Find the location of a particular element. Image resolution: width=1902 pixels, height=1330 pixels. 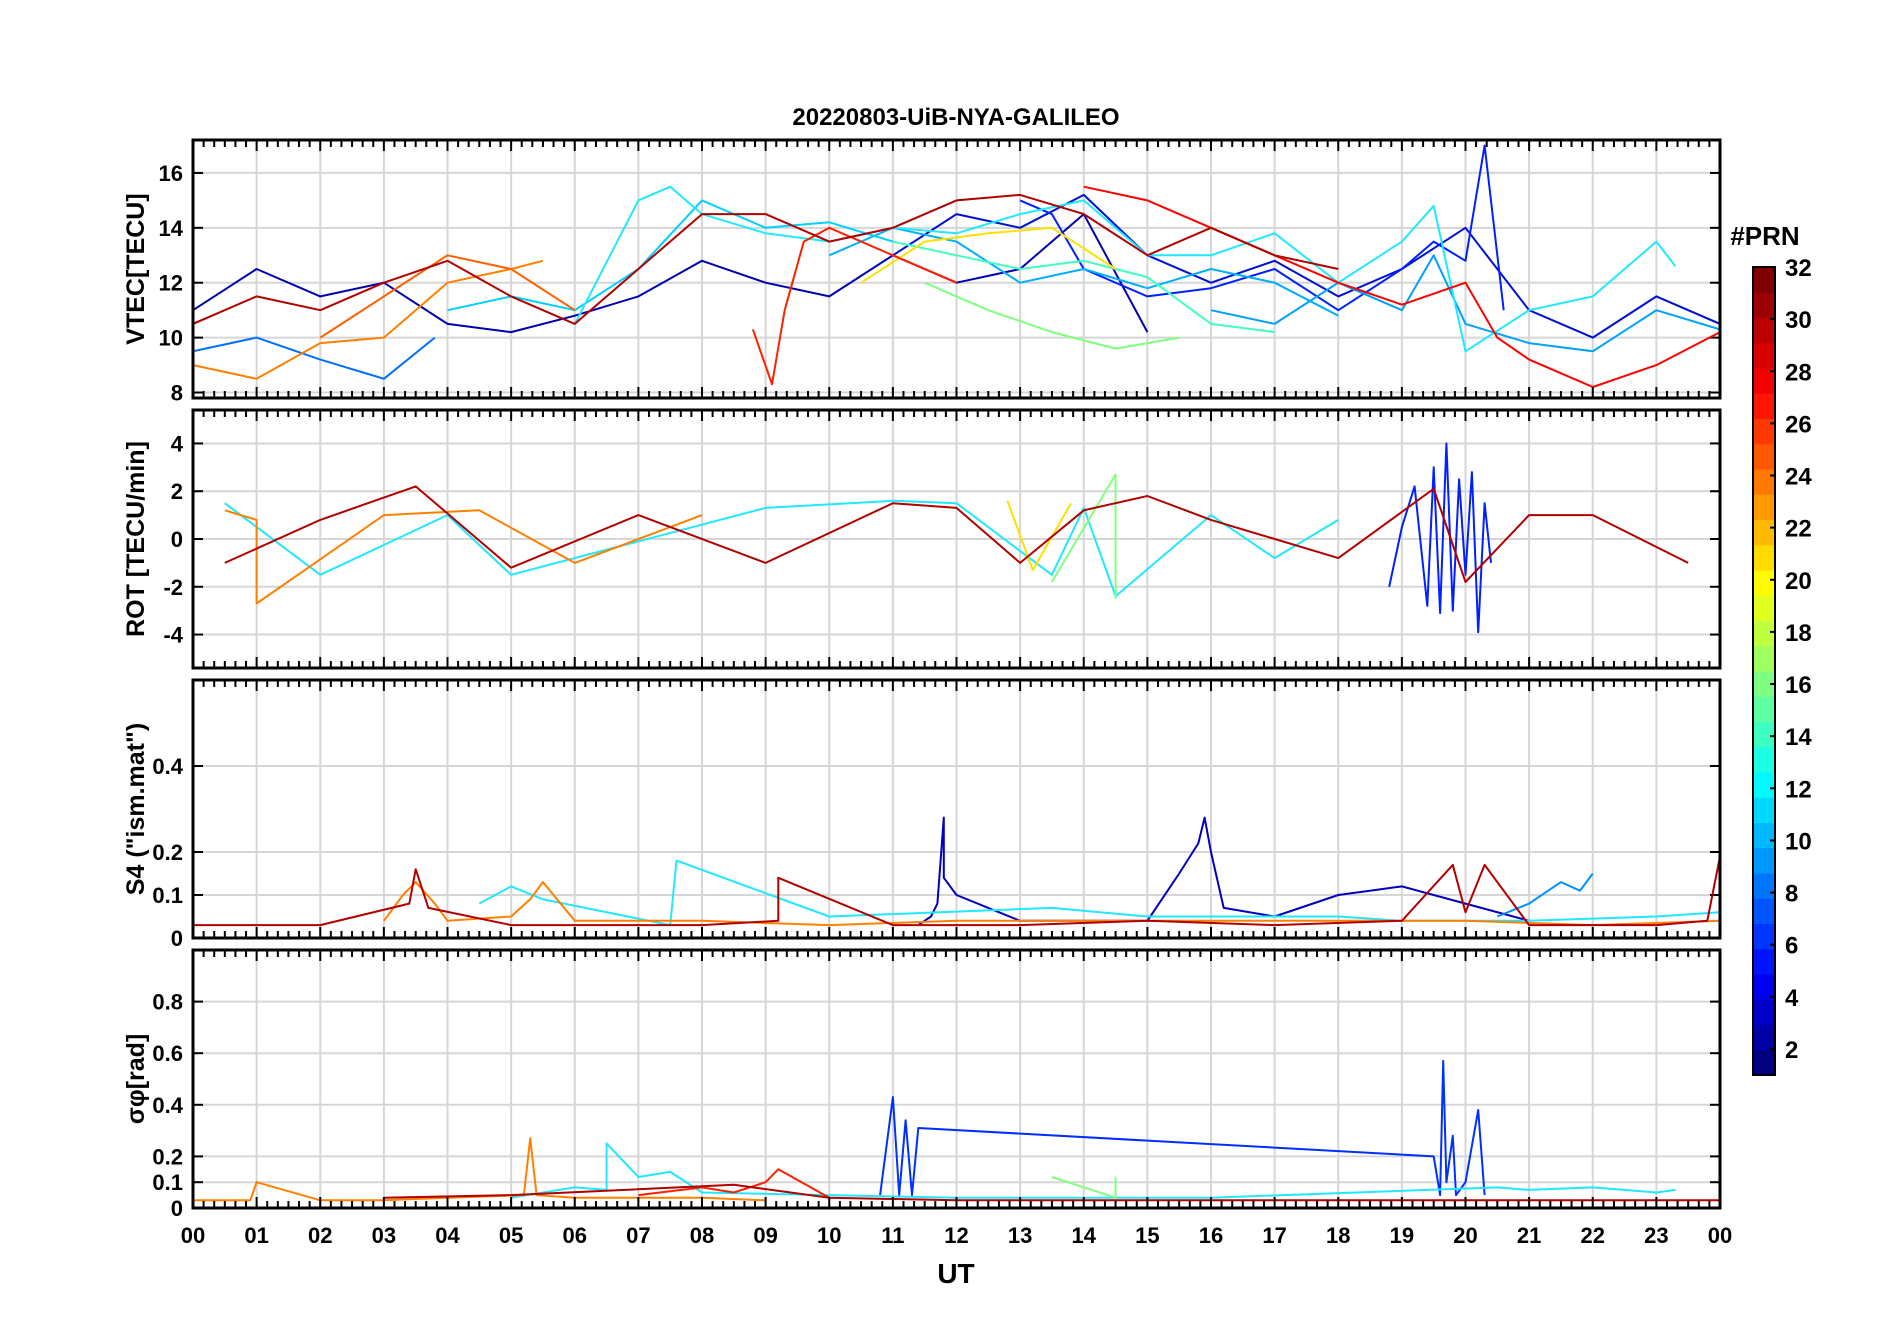

colorbar-tick-label: 2 is located at coordinates (1791, 1050).